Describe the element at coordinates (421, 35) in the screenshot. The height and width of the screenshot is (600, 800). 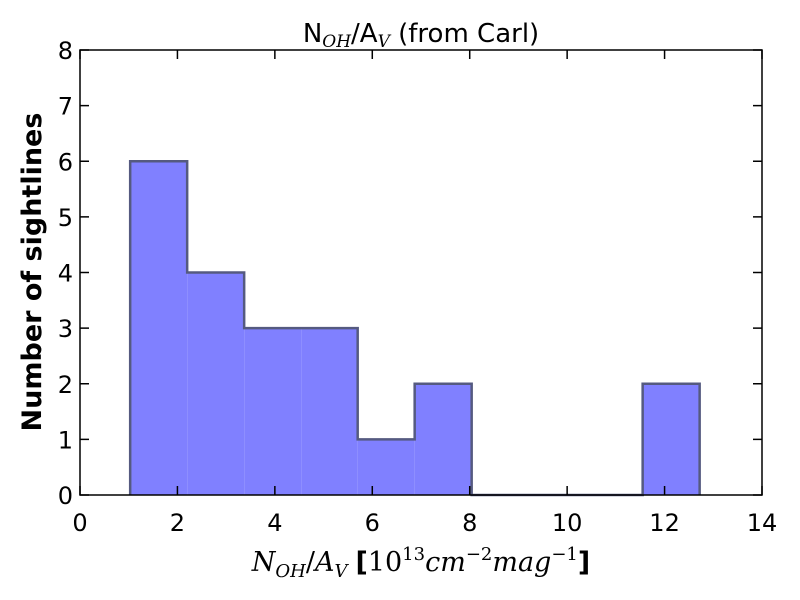
I see `chart-title: NOH/AV (from Carl)` at that location.